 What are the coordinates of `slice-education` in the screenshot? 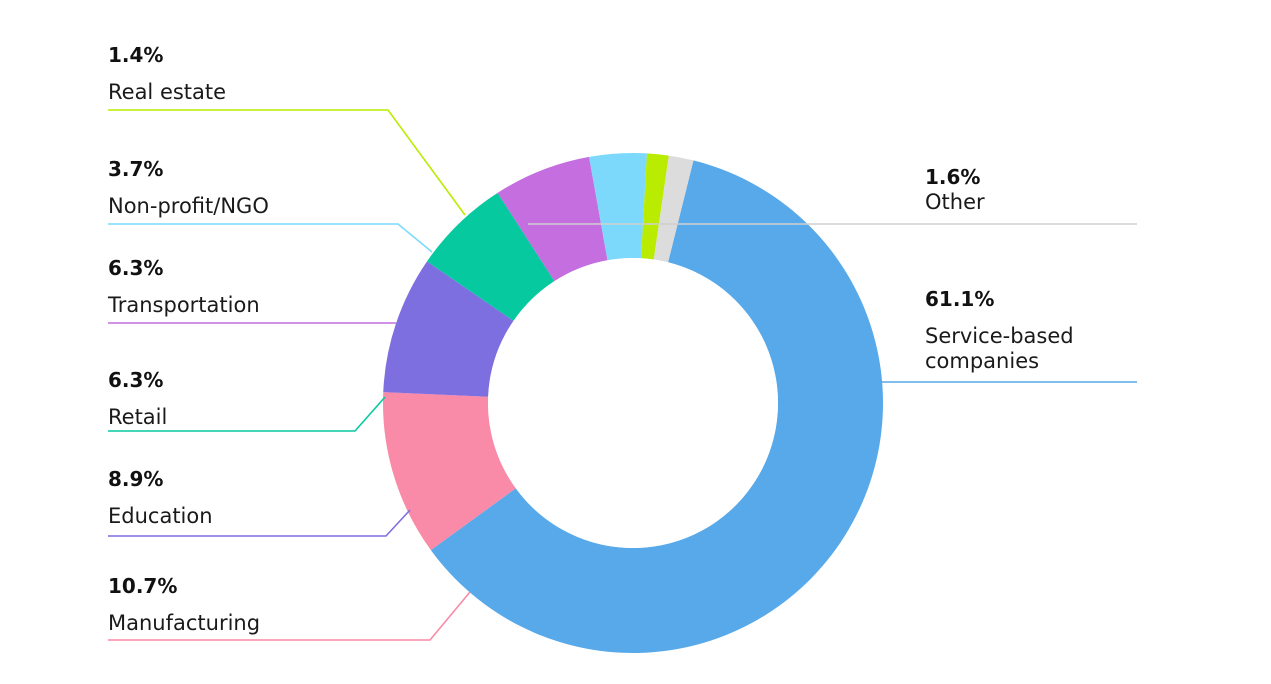 It's located at (448, 329).